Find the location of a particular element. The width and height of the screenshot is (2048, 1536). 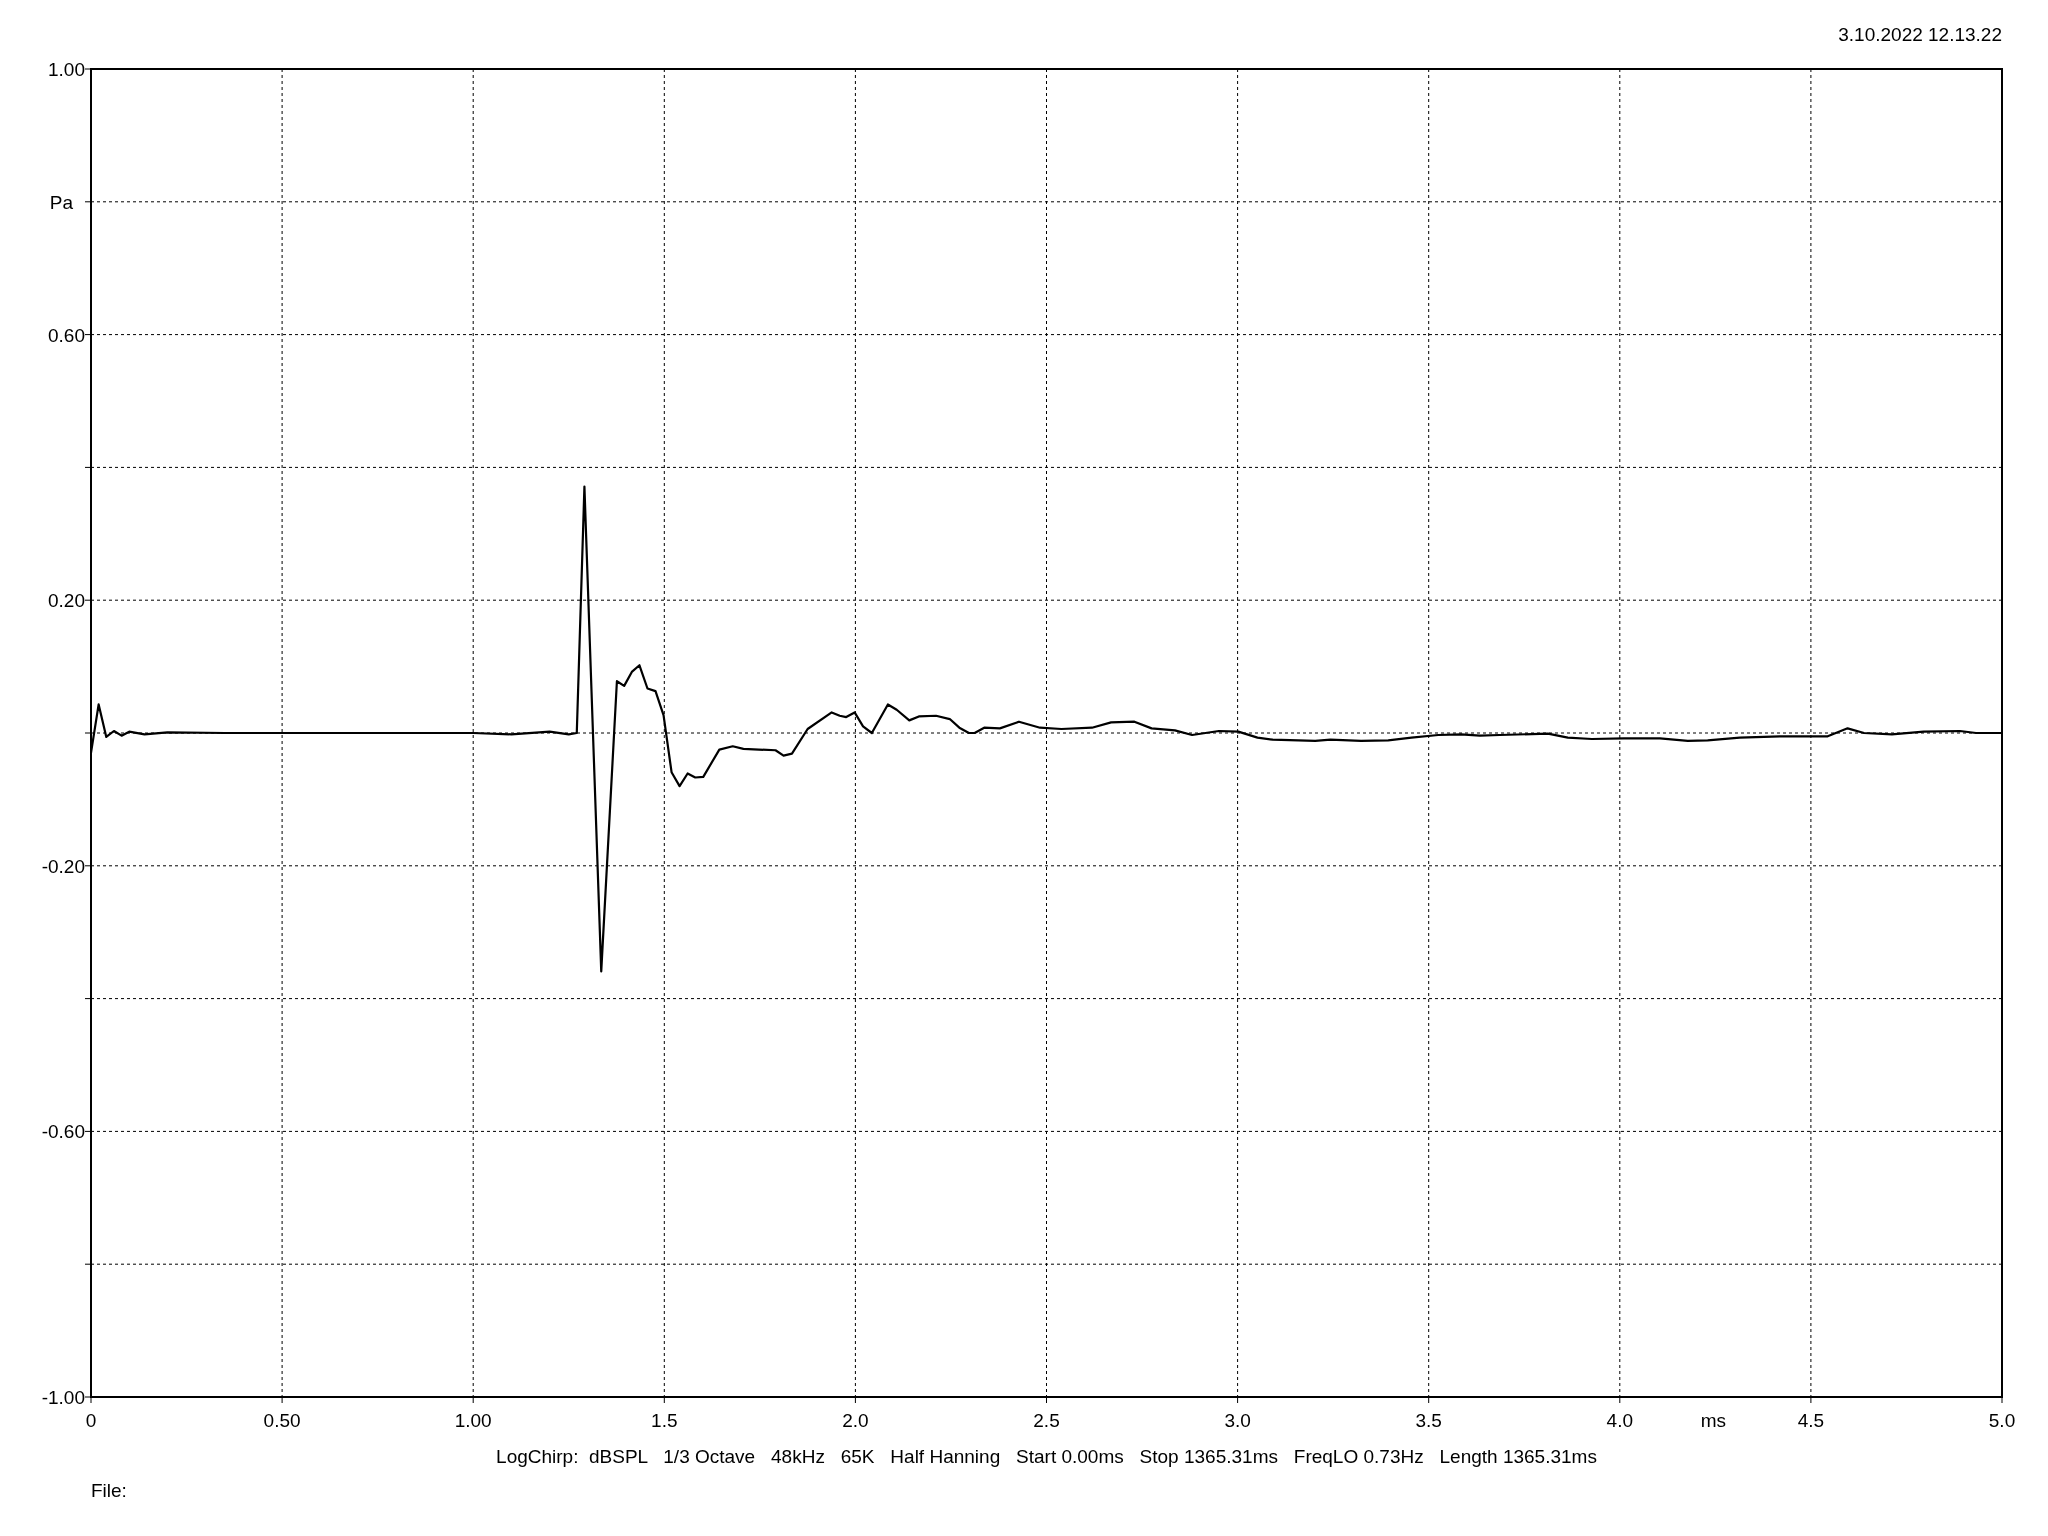

y-tick-label: -0.20 is located at coordinates (63, 866).